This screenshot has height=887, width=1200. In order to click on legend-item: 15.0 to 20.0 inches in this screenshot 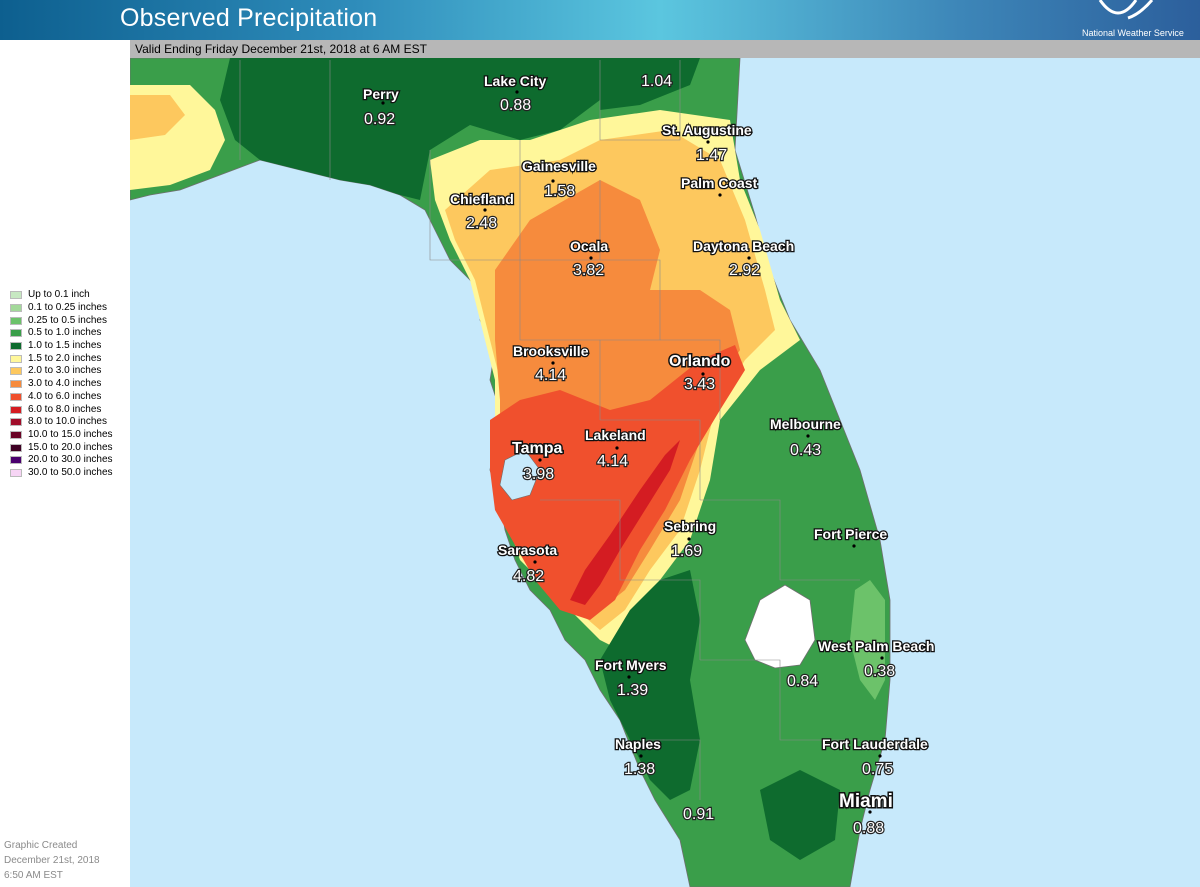, I will do `click(61, 447)`.